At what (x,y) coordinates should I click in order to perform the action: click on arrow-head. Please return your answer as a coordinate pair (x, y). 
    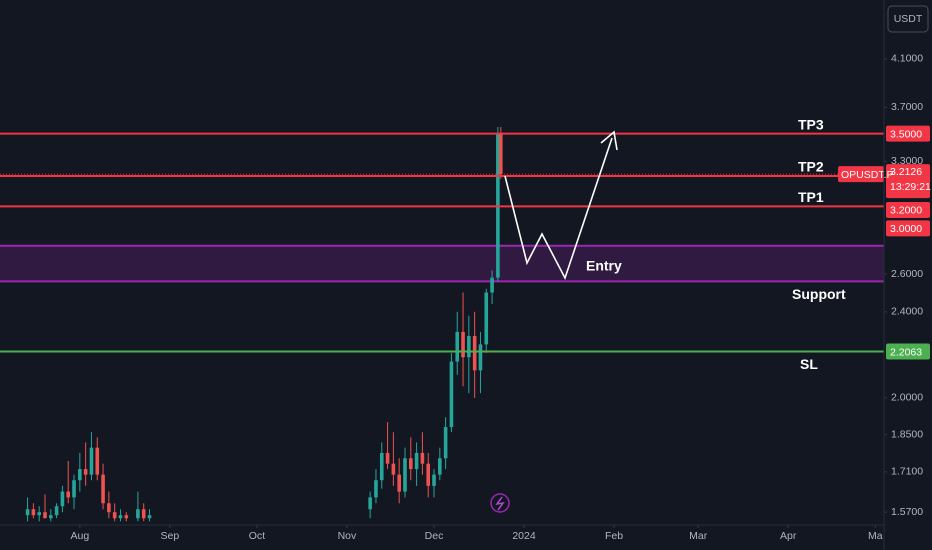
    Looking at the image, I should click on (609, 140).